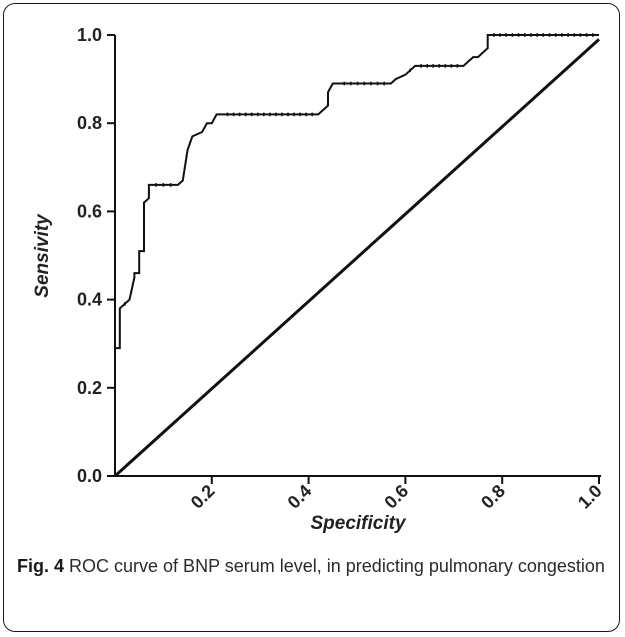 This screenshot has height=637, width=625. What do you see at coordinates (300, 497) in the screenshot?
I see `x-tick-label: 0.4` at bounding box center [300, 497].